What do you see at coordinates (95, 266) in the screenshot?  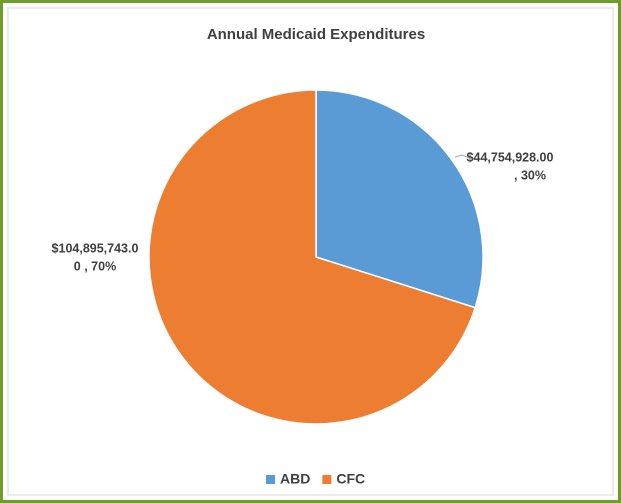 I see `data-label: 0 , 70%` at bounding box center [95, 266].